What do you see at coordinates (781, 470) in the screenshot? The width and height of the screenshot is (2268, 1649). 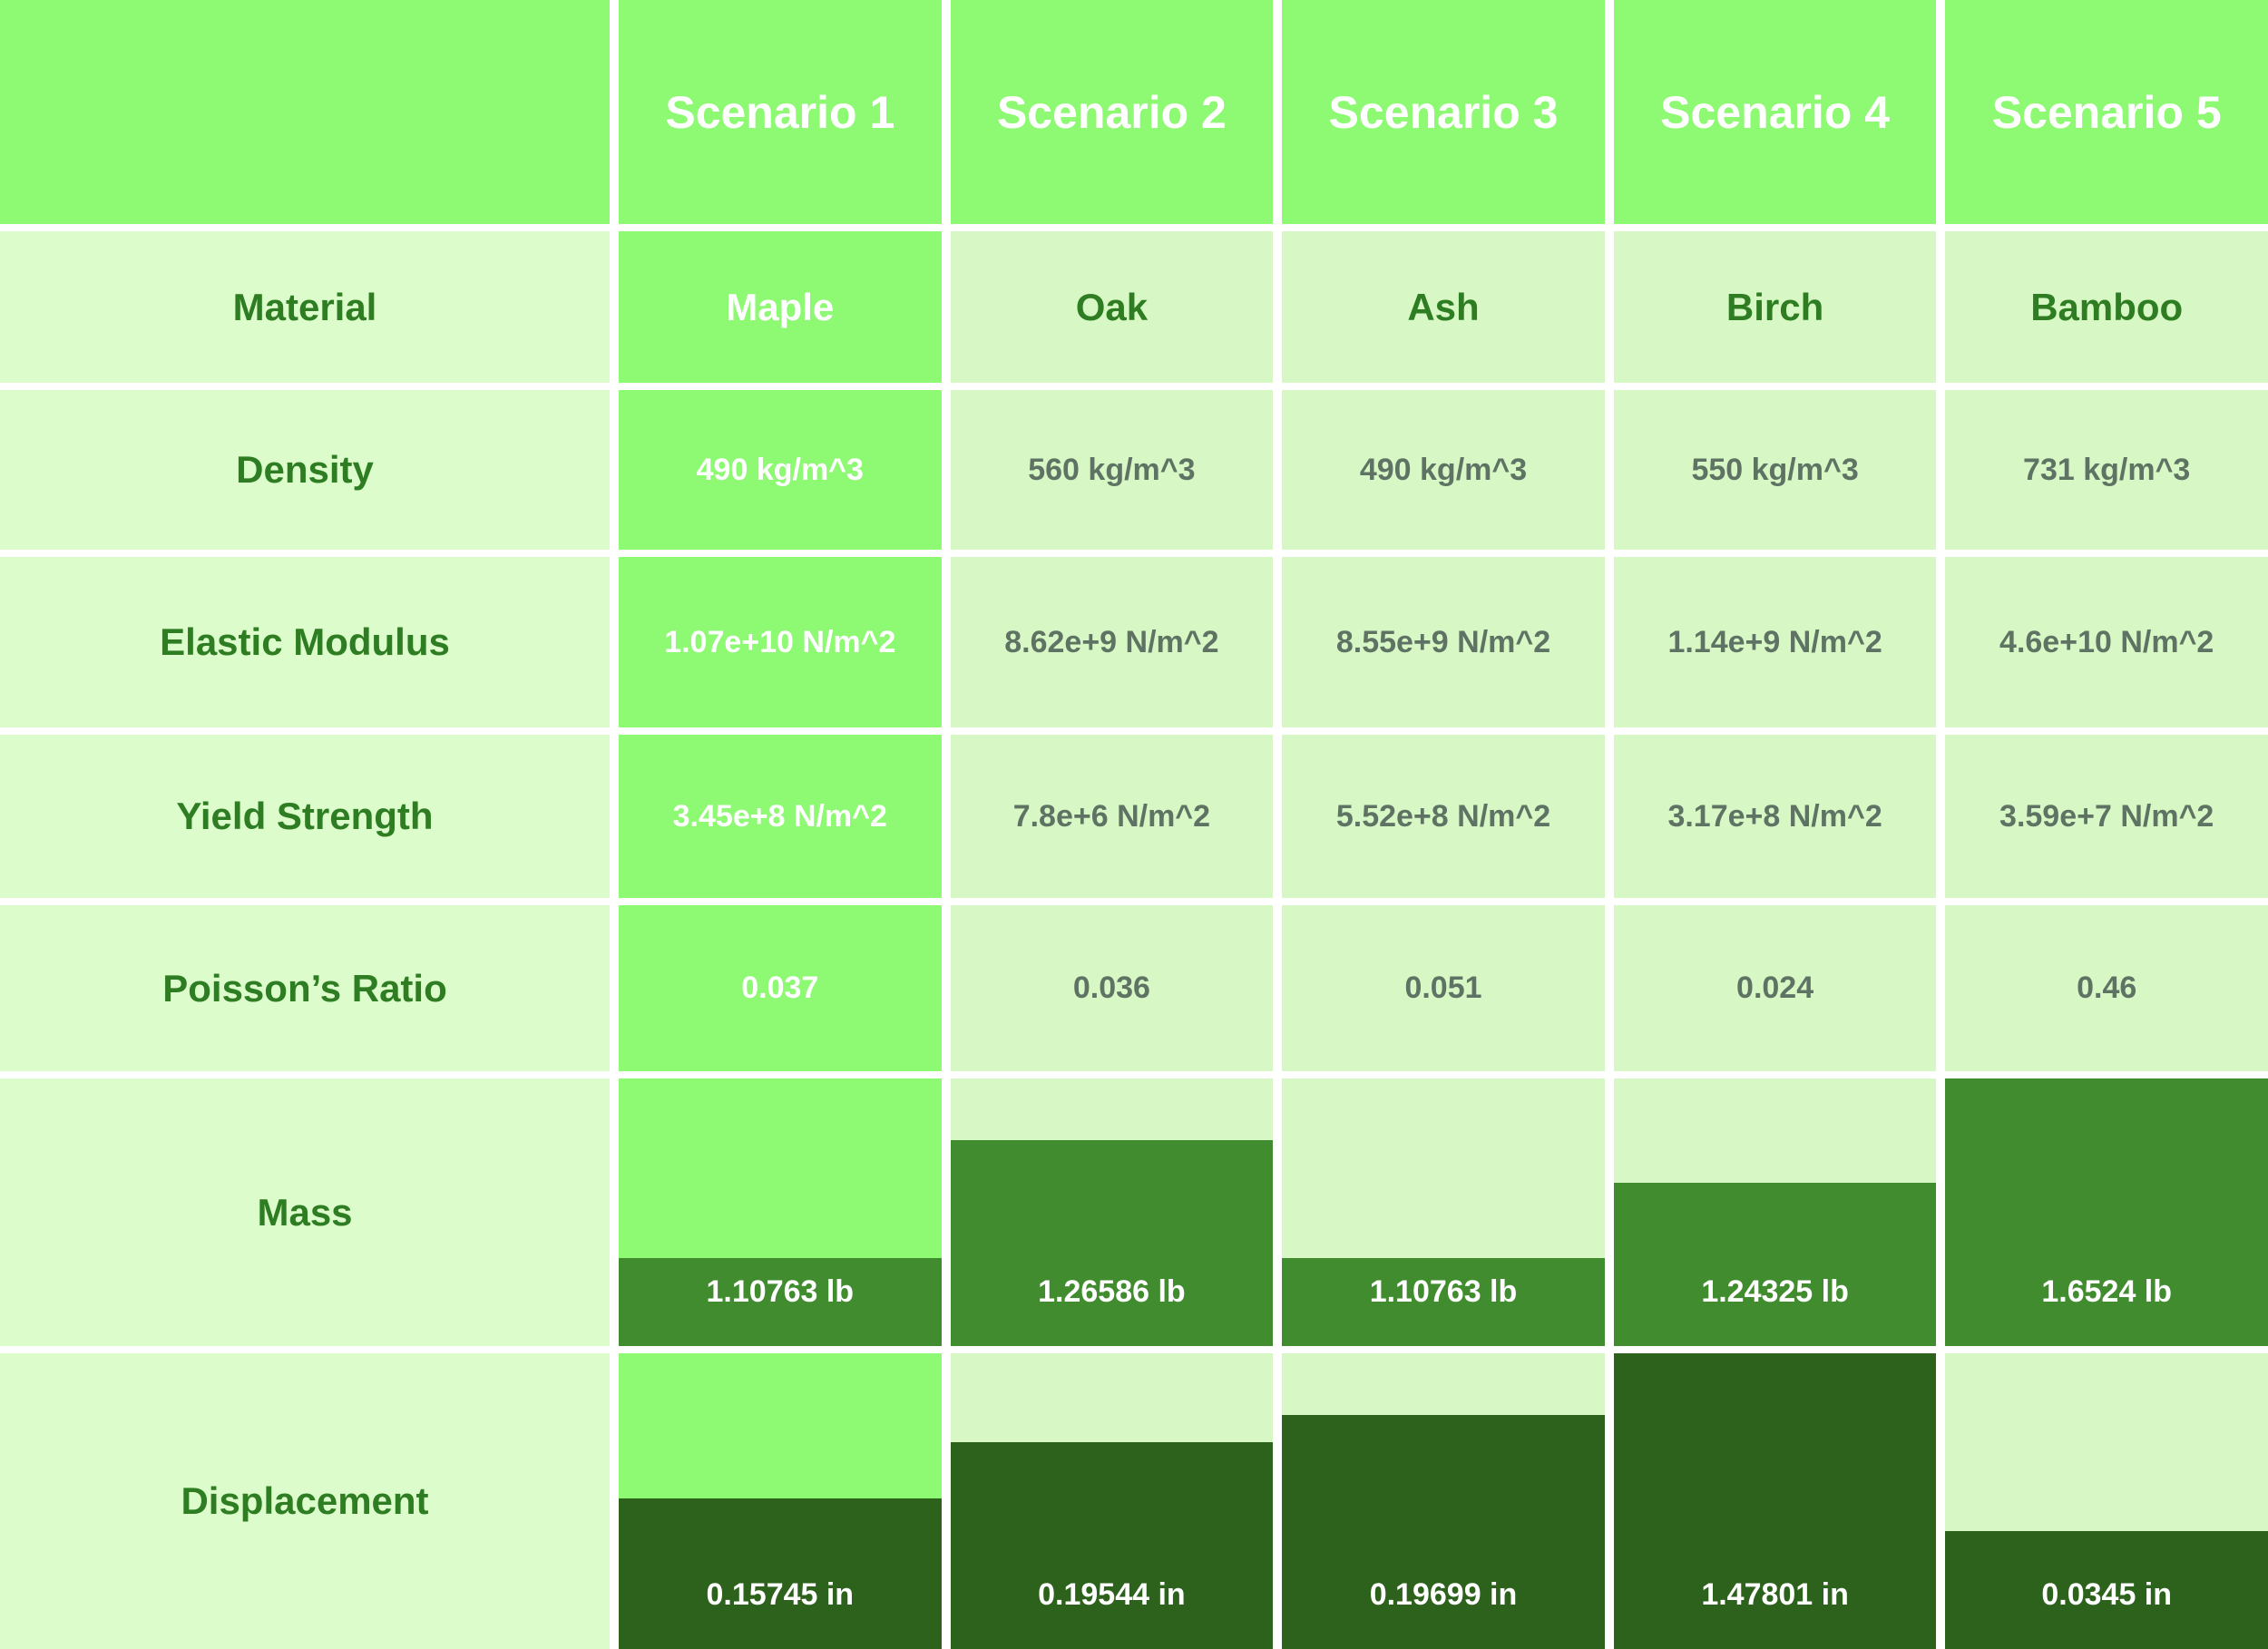 I see `density-cell-scenario-1: 490 kg/m^3` at bounding box center [781, 470].